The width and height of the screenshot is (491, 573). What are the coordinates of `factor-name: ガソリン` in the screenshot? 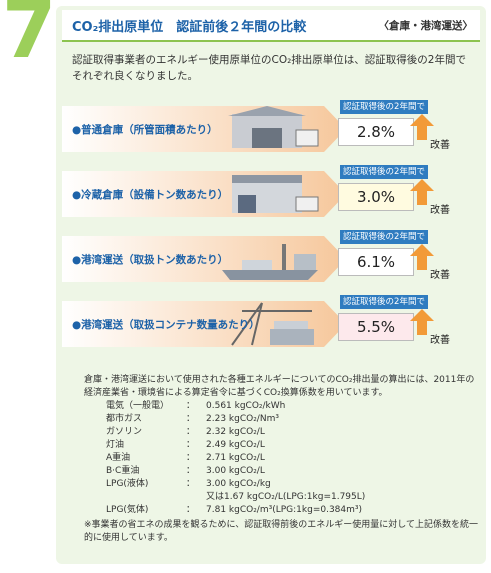 It's located at (124, 432).